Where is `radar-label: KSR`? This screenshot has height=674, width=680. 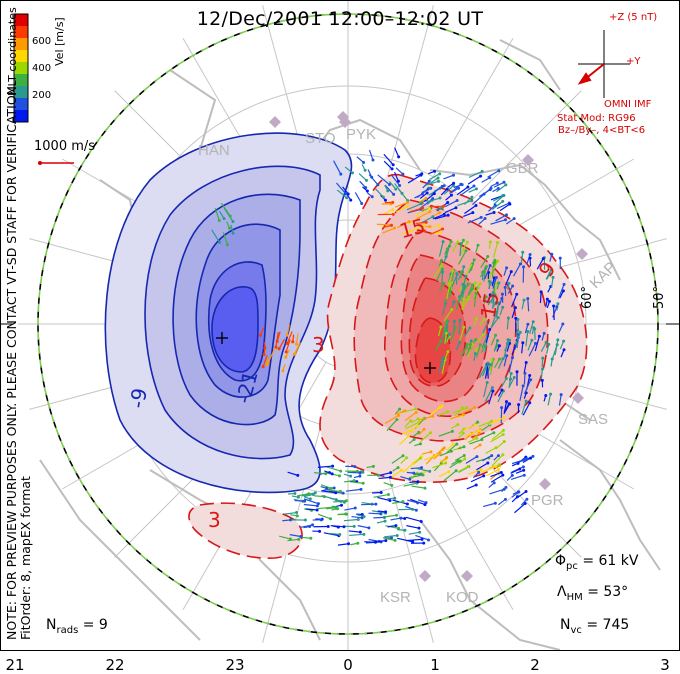 radar-label: KSR is located at coordinates (395, 597).